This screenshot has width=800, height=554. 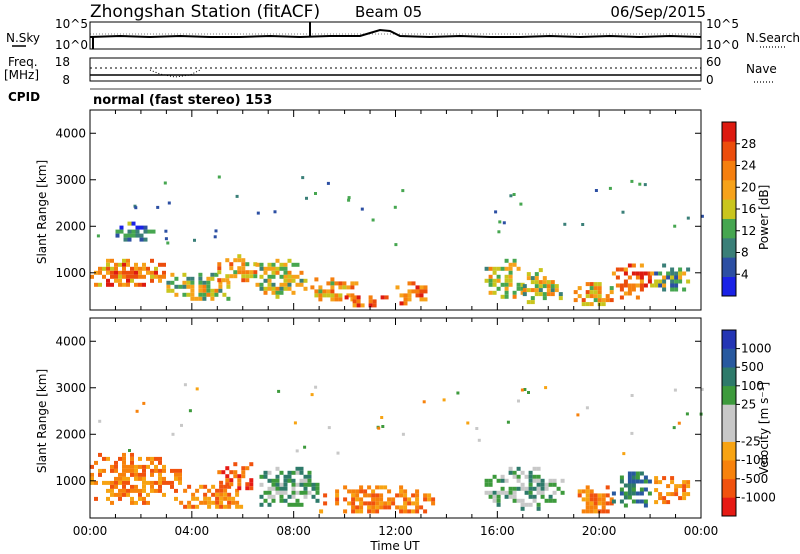 What do you see at coordinates (71, 24) in the screenshot?
I see `noise-left-tick: 10^5` at bounding box center [71, 24].